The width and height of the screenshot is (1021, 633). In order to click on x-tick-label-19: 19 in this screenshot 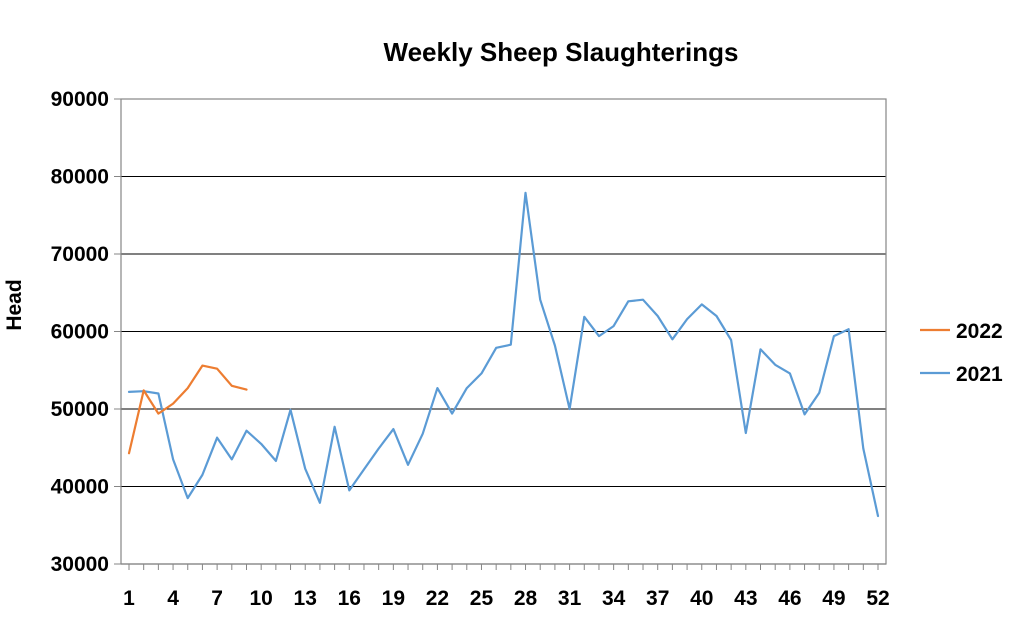, I will do `click(393, 598)`.